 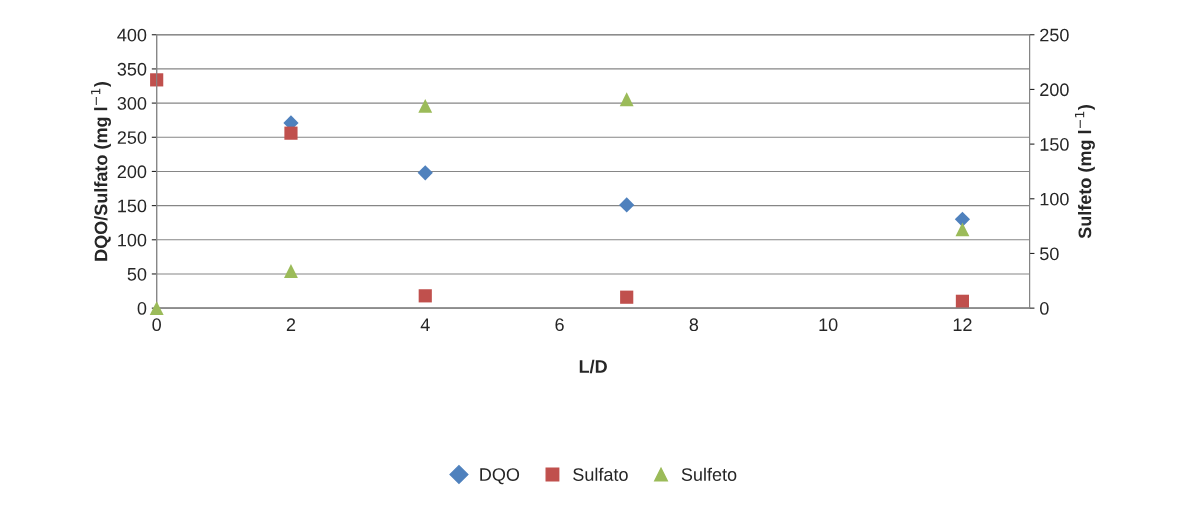 What do you see at coordinates (132, 172) in the screenshot?
I see `y-tick-label: 200` at bounding box center [132, 172].